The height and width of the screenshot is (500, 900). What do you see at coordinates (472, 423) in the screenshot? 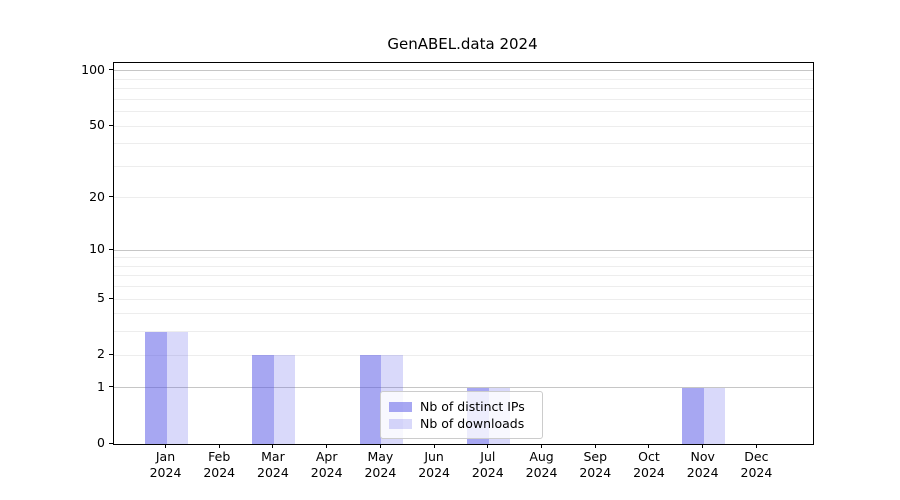
I see `legend-label: Nb of downloads` at bounding box center [472, 423].